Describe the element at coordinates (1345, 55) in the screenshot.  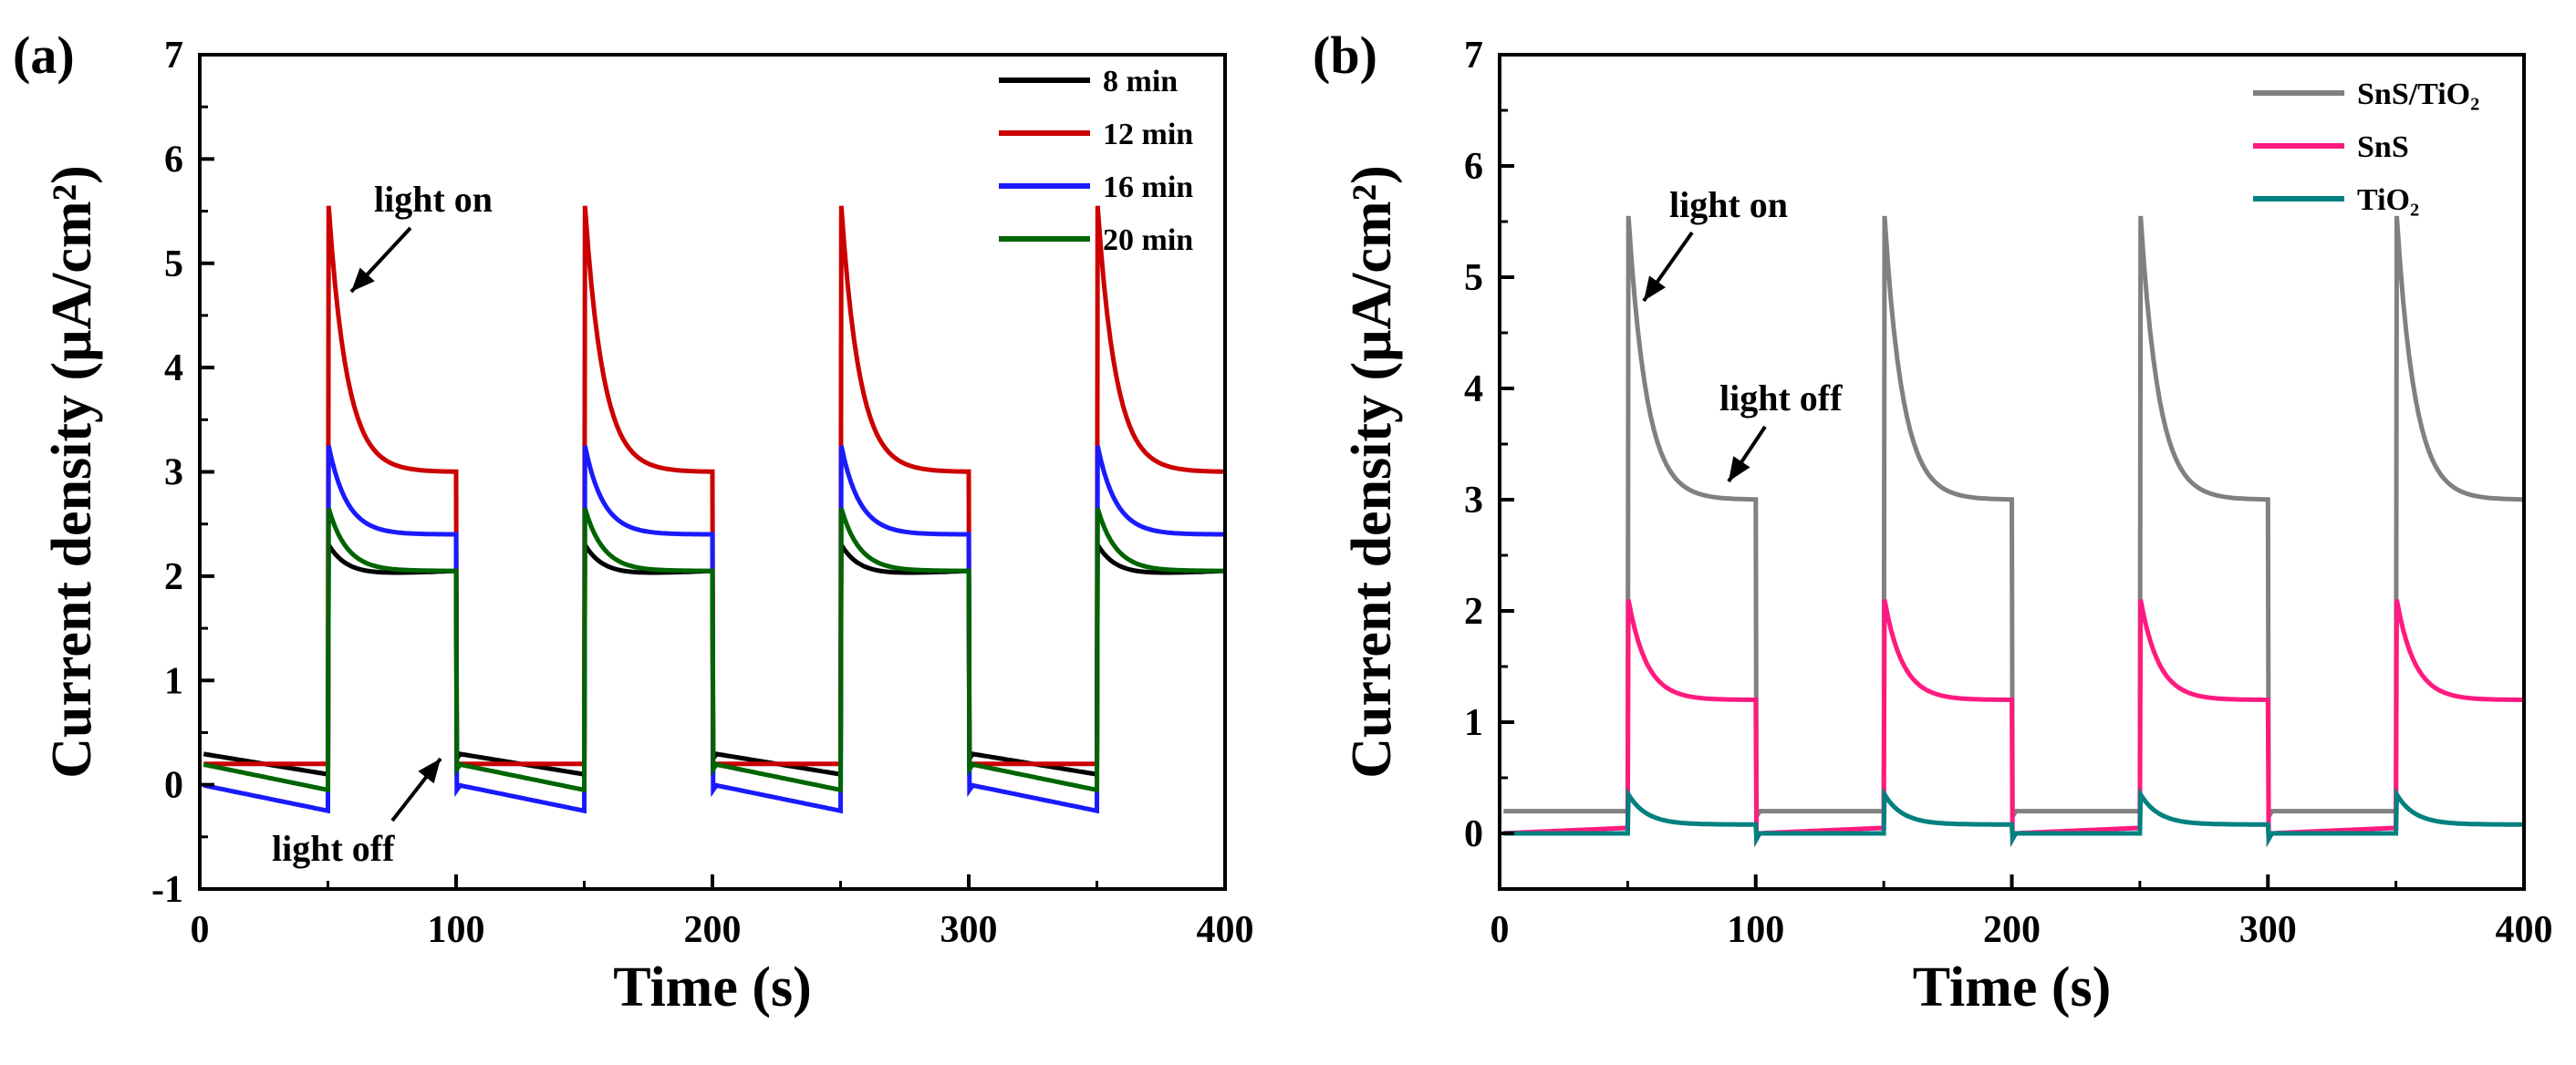
I see `panel-label: (b)` at that location.